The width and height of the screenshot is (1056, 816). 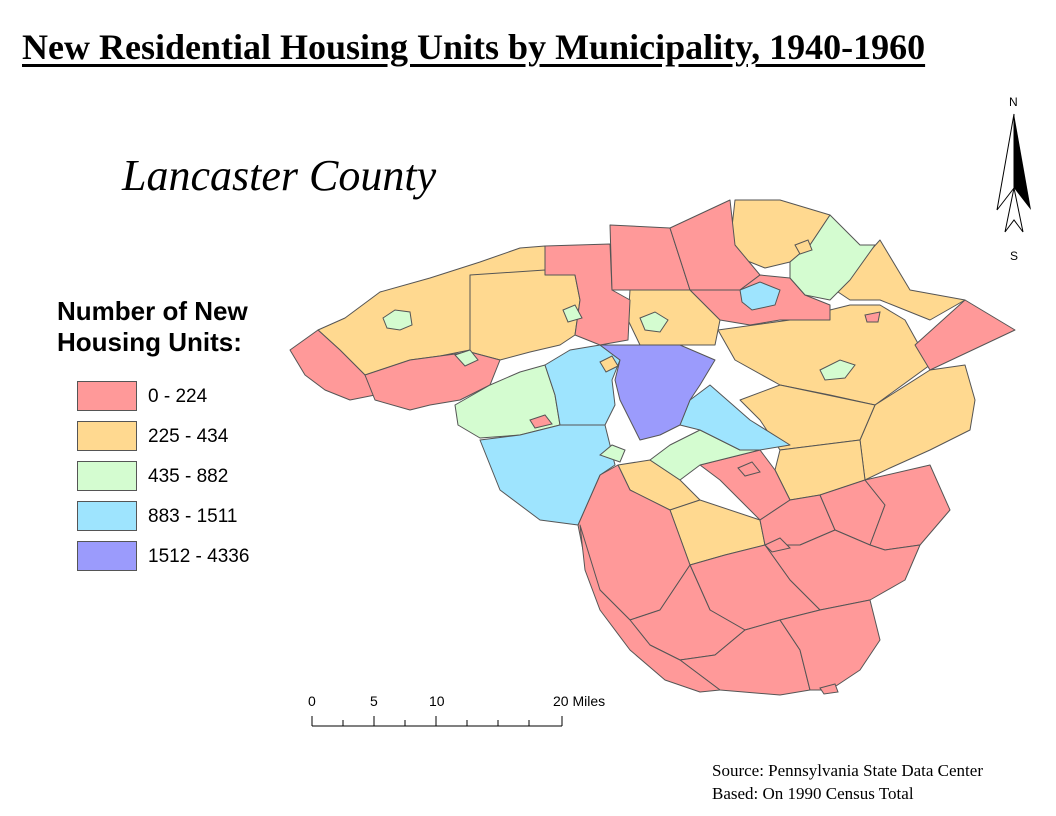 I want to click on county-label: Lancaster County, so click(x=279, y=175).